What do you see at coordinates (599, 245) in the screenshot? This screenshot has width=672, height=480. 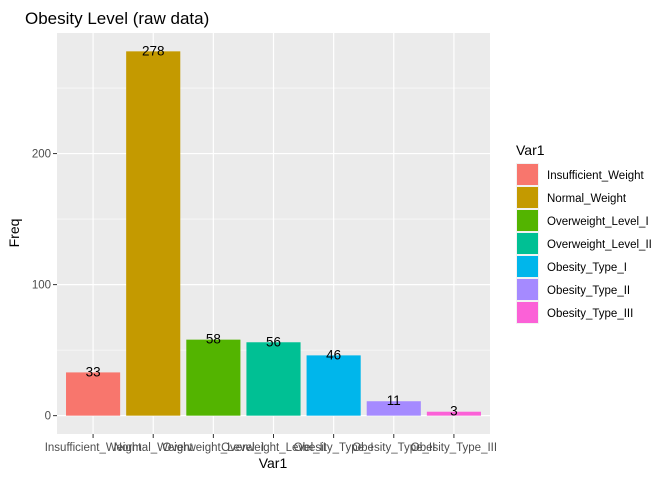 I see `legend-label: Overweight_Level_II` at bounding box center [599, 245].